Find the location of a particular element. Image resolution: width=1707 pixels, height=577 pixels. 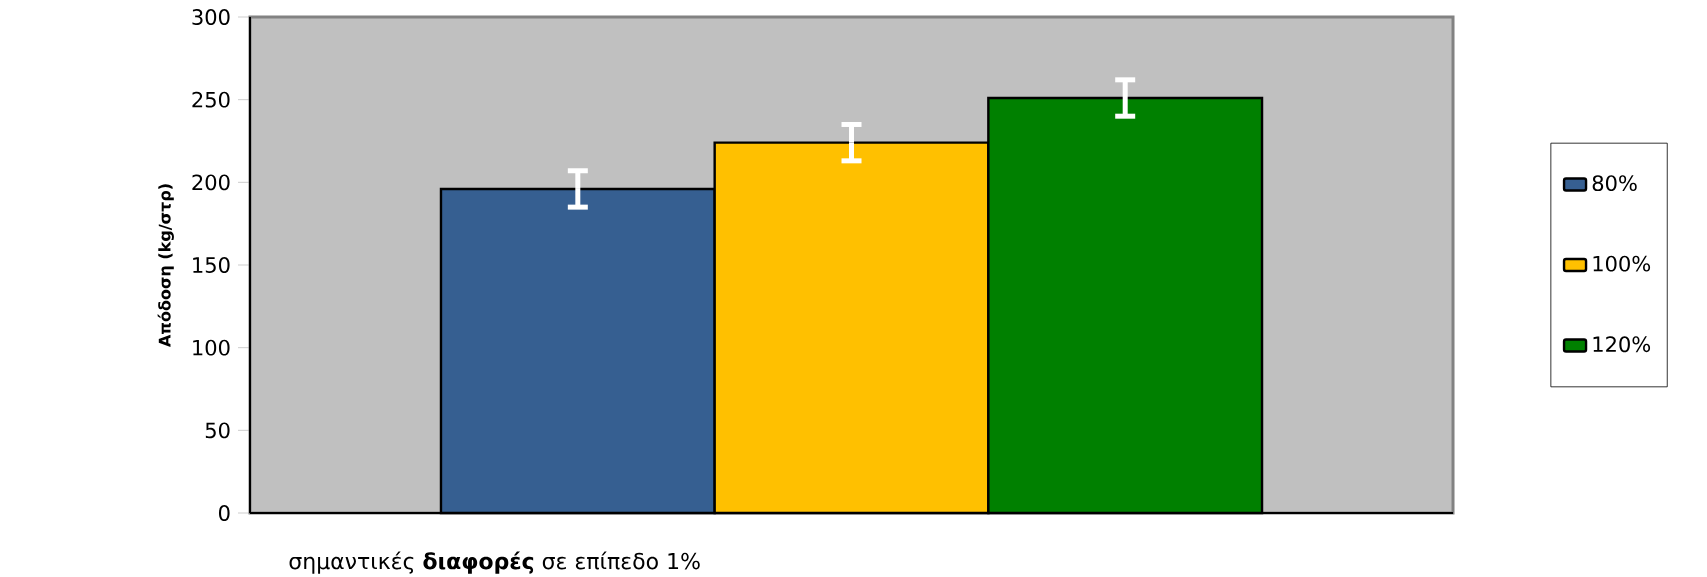

y-tick-label: 200 is located at coordinates (211, 182).